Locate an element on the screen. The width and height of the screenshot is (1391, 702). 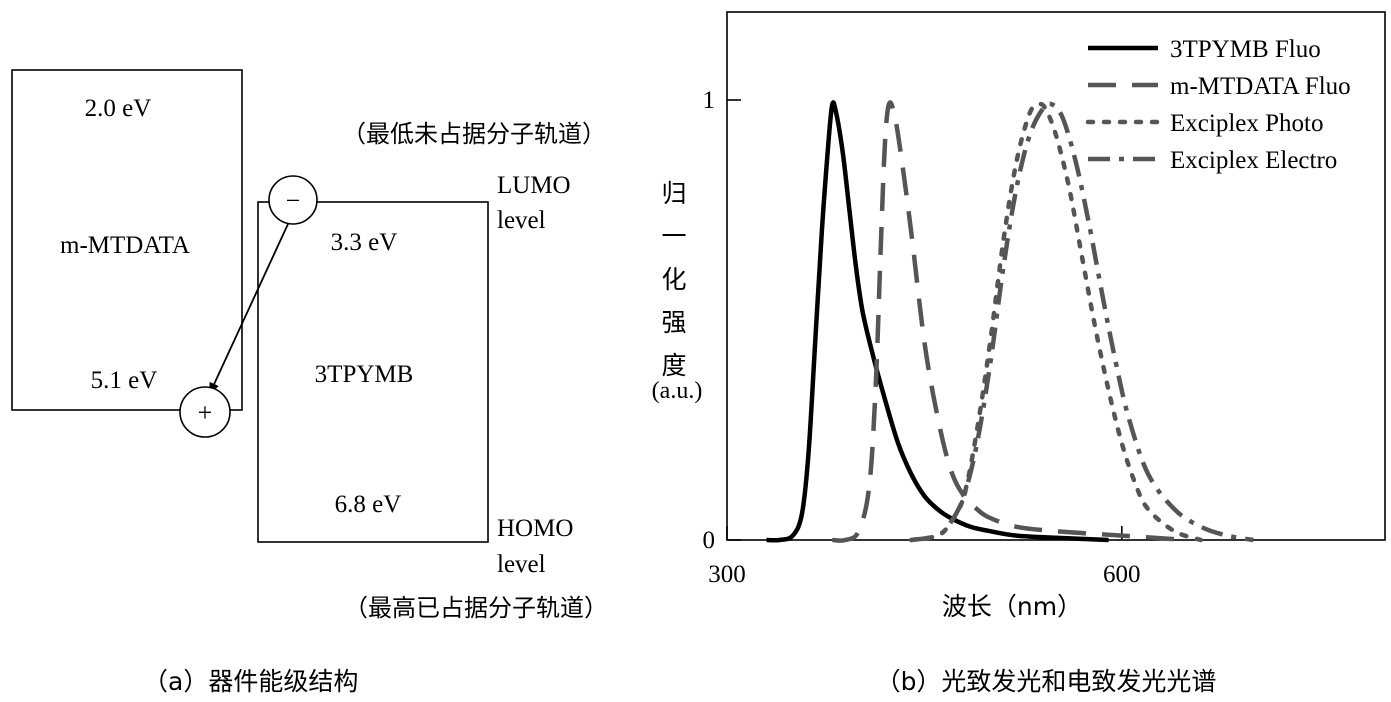
x-tick-label: 300 is located at coordinates (727, 574).